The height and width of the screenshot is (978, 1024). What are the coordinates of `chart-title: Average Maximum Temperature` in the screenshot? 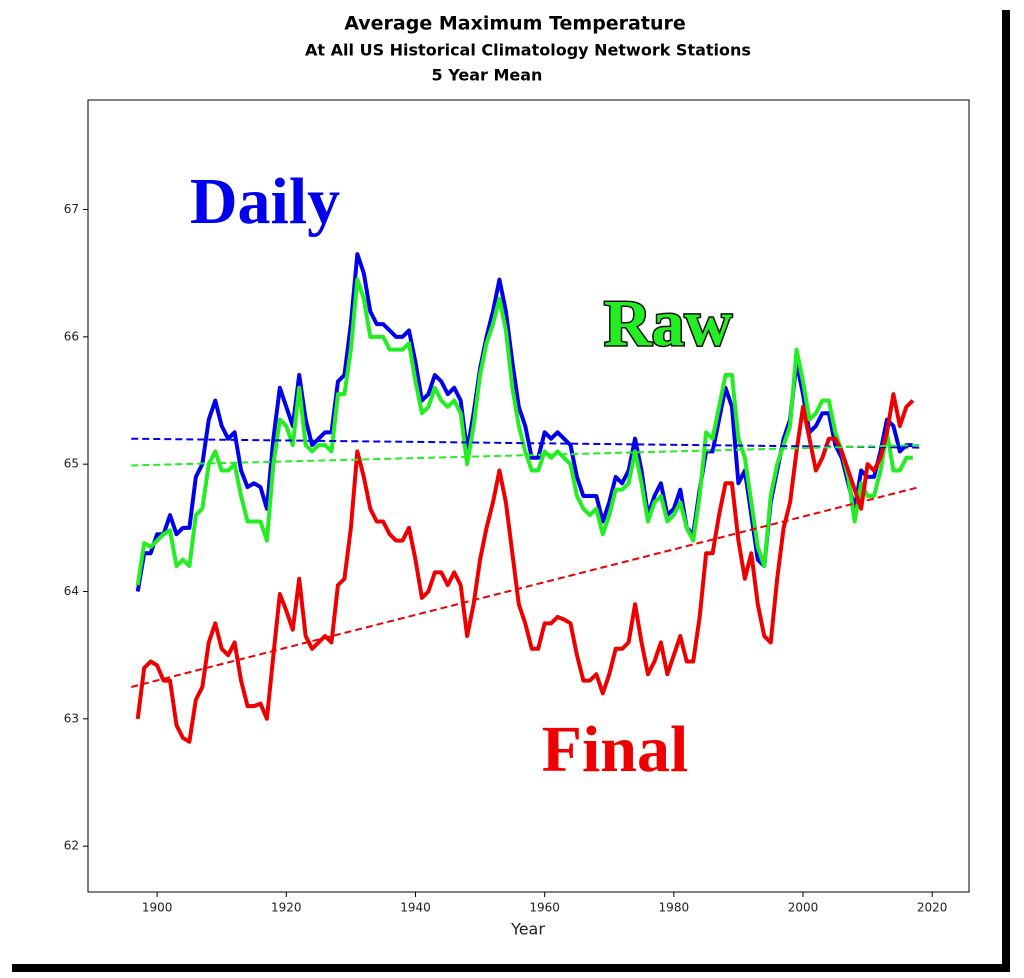 It's located at (515, 24).